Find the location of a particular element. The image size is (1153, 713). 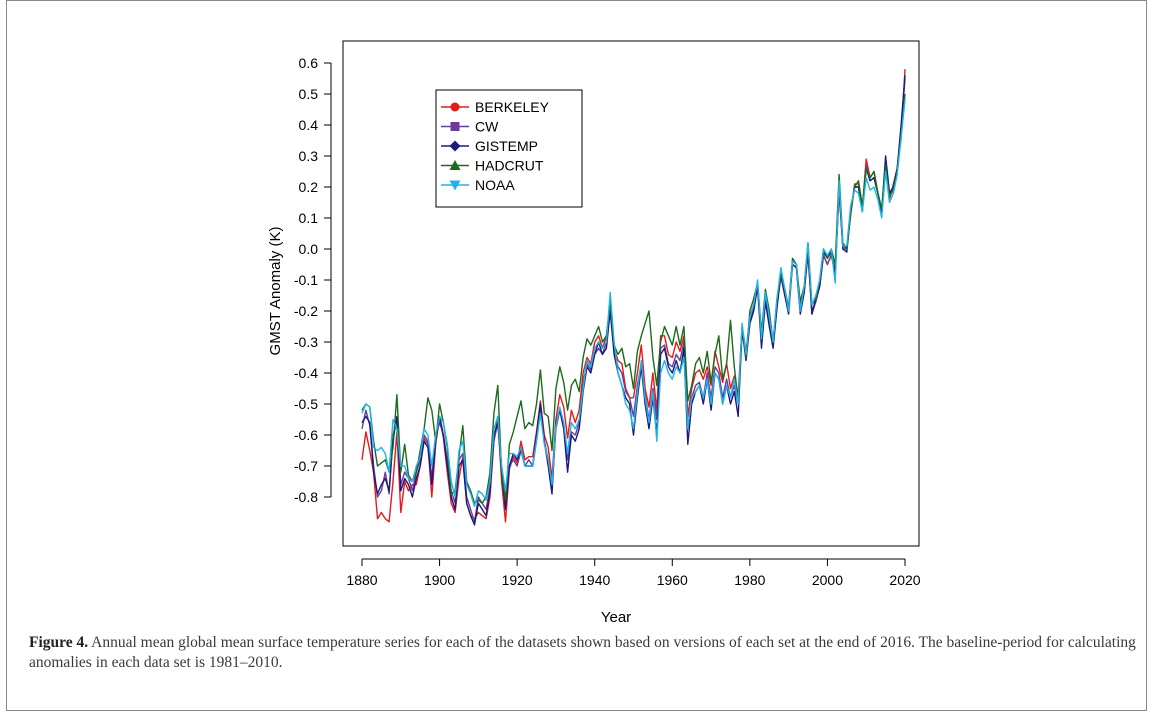

caption-label: Figure 4. is located at coordinates (59, 642).